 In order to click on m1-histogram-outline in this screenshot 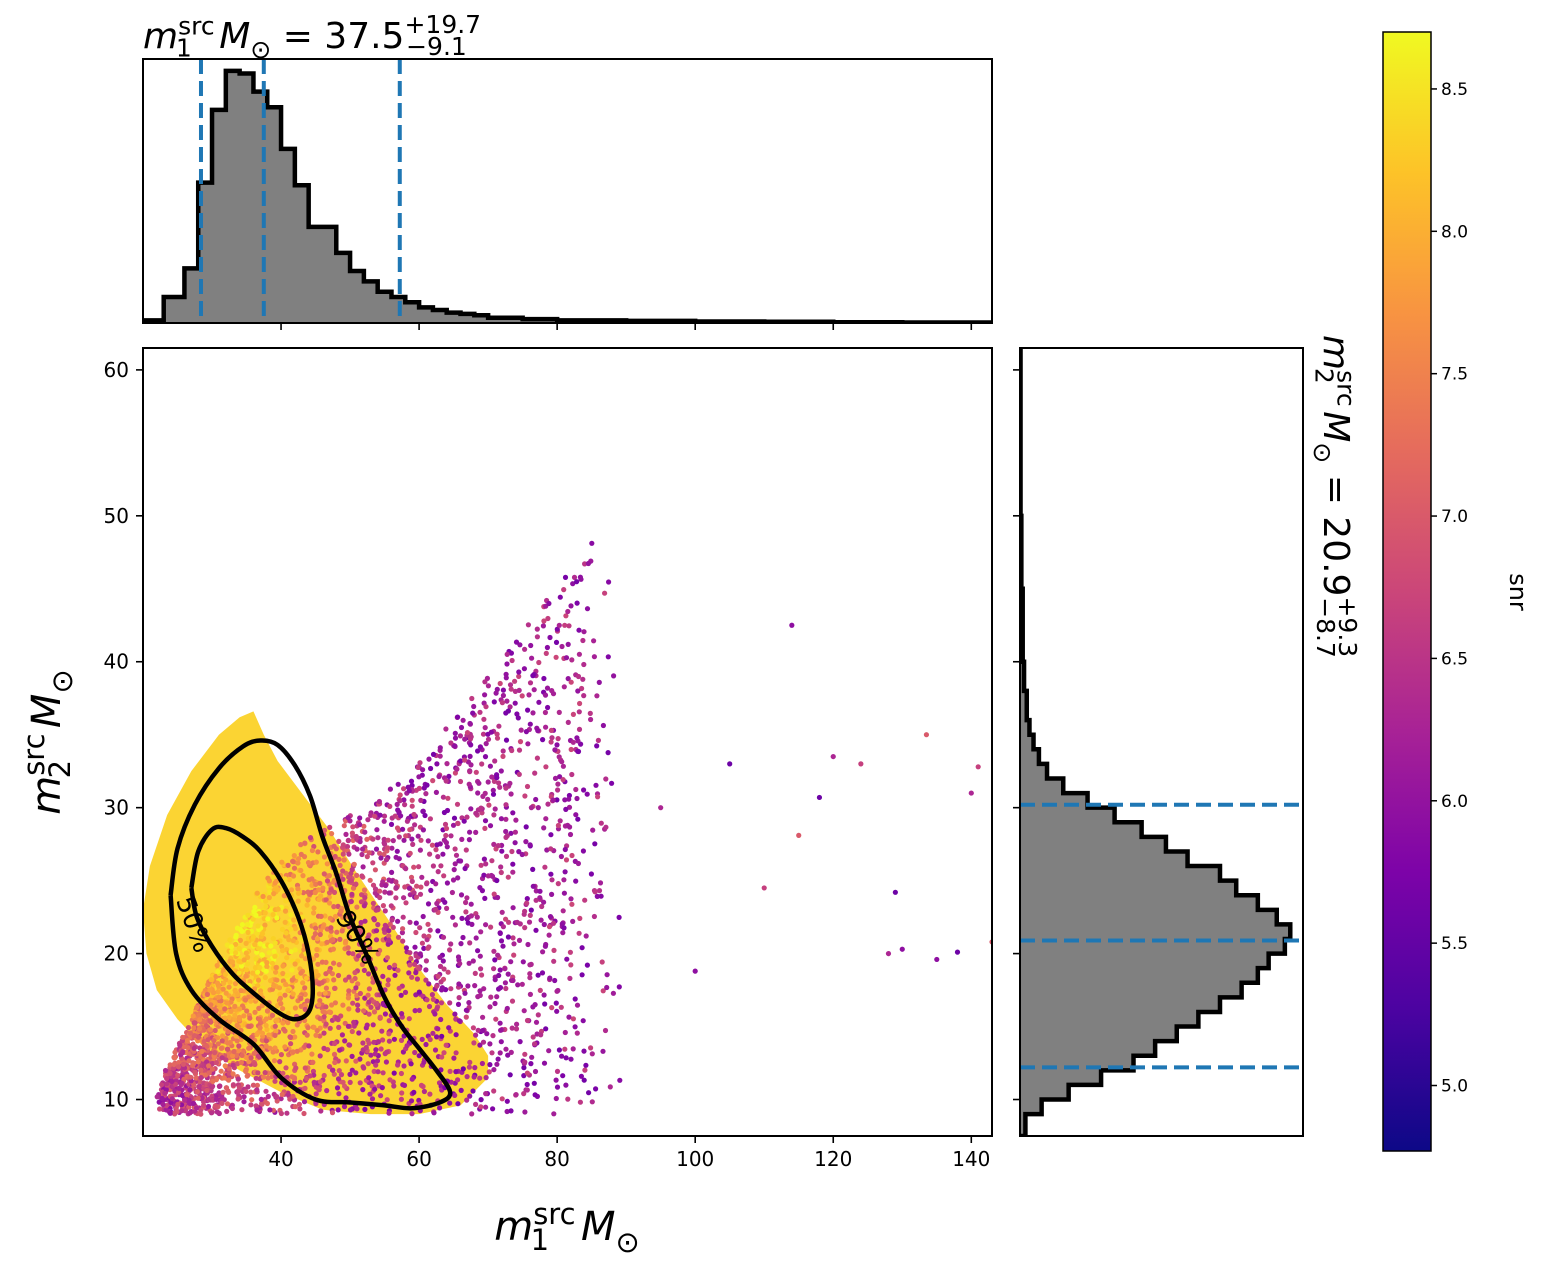, I will do `click(567, 195)`.